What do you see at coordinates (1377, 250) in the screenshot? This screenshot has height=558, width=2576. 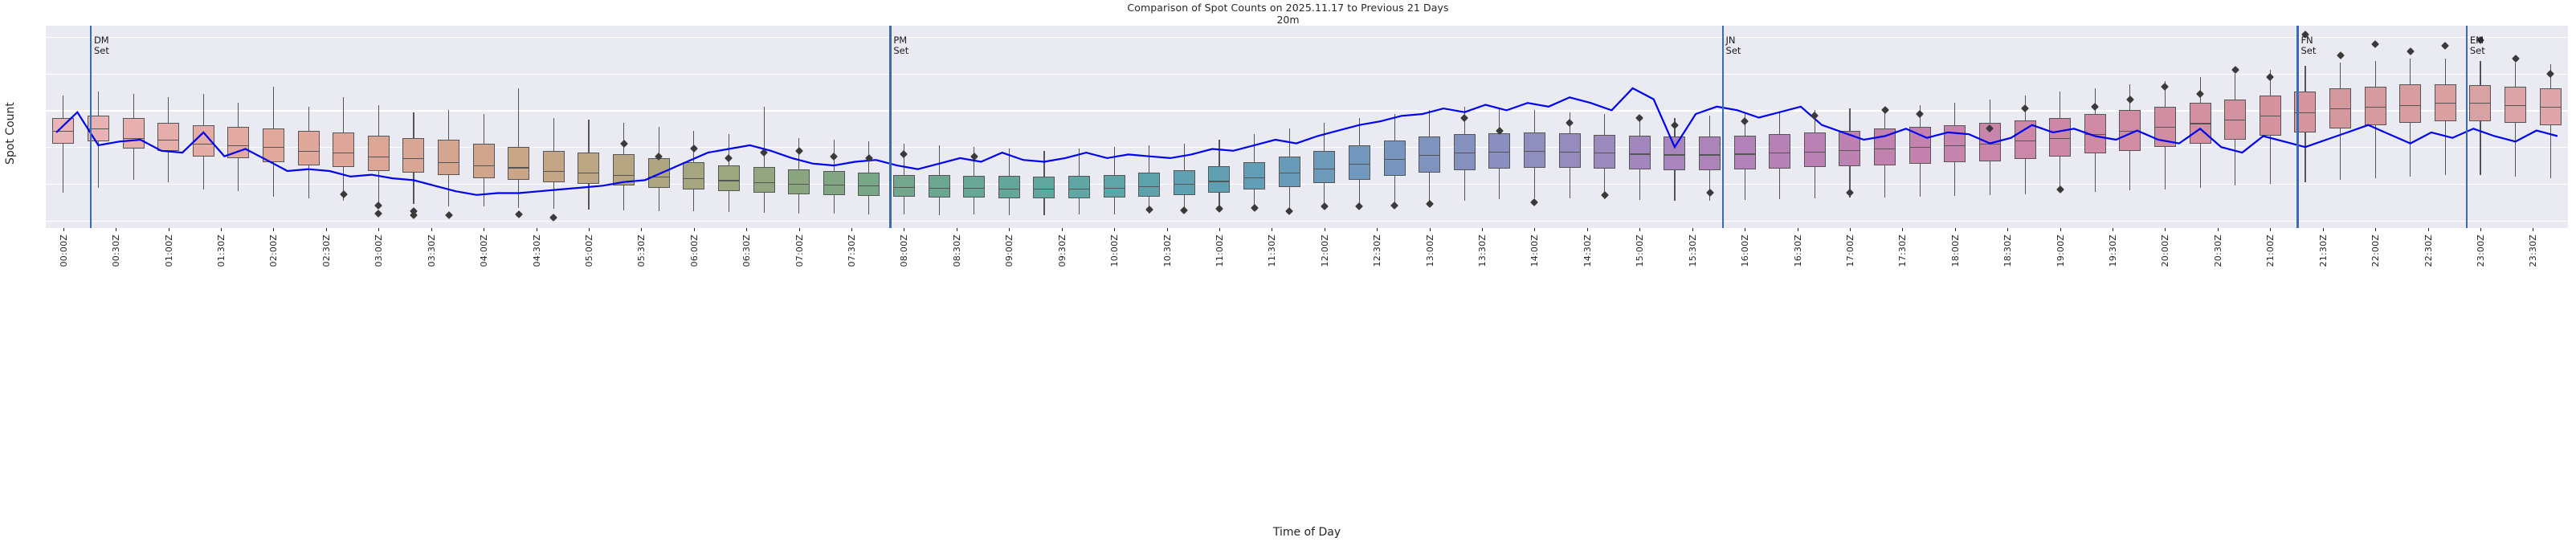 I see `x-tick-label: 12:30Z` at bounding box center [1377, 250].